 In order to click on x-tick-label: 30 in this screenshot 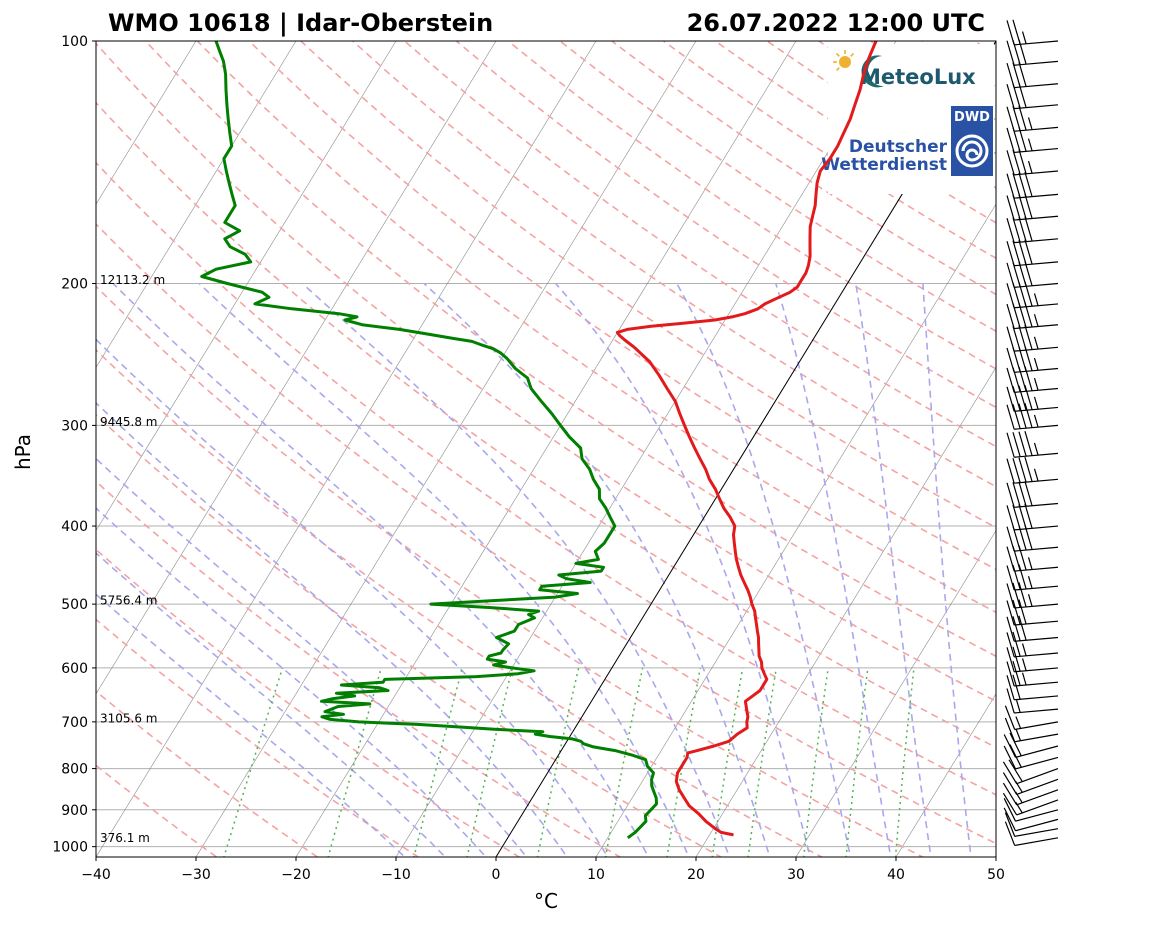, I will do `click(796, 875)`.